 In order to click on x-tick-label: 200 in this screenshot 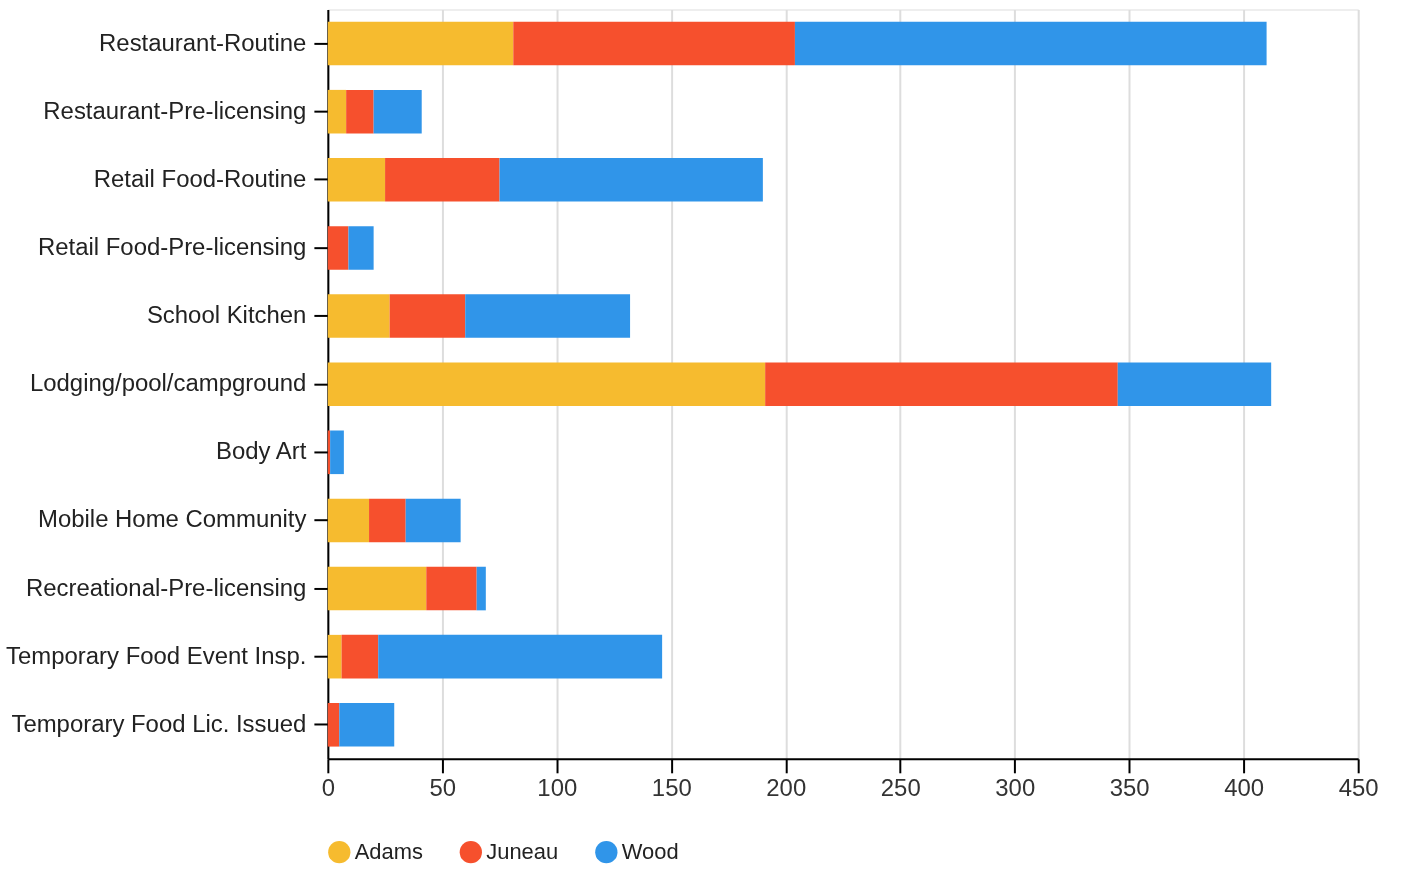, I will do `click(786, 788)`.